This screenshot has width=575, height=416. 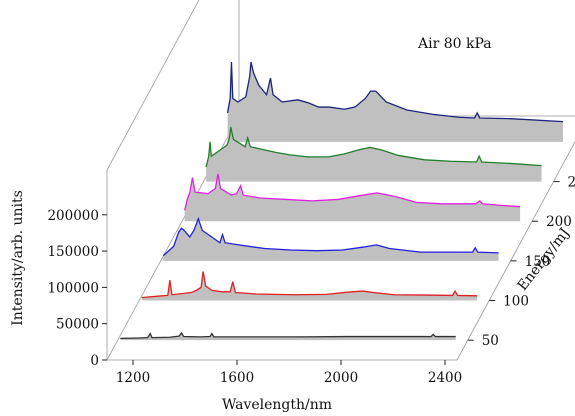 I want to click on z-tick-label: 250, so click(x=571, y=183).